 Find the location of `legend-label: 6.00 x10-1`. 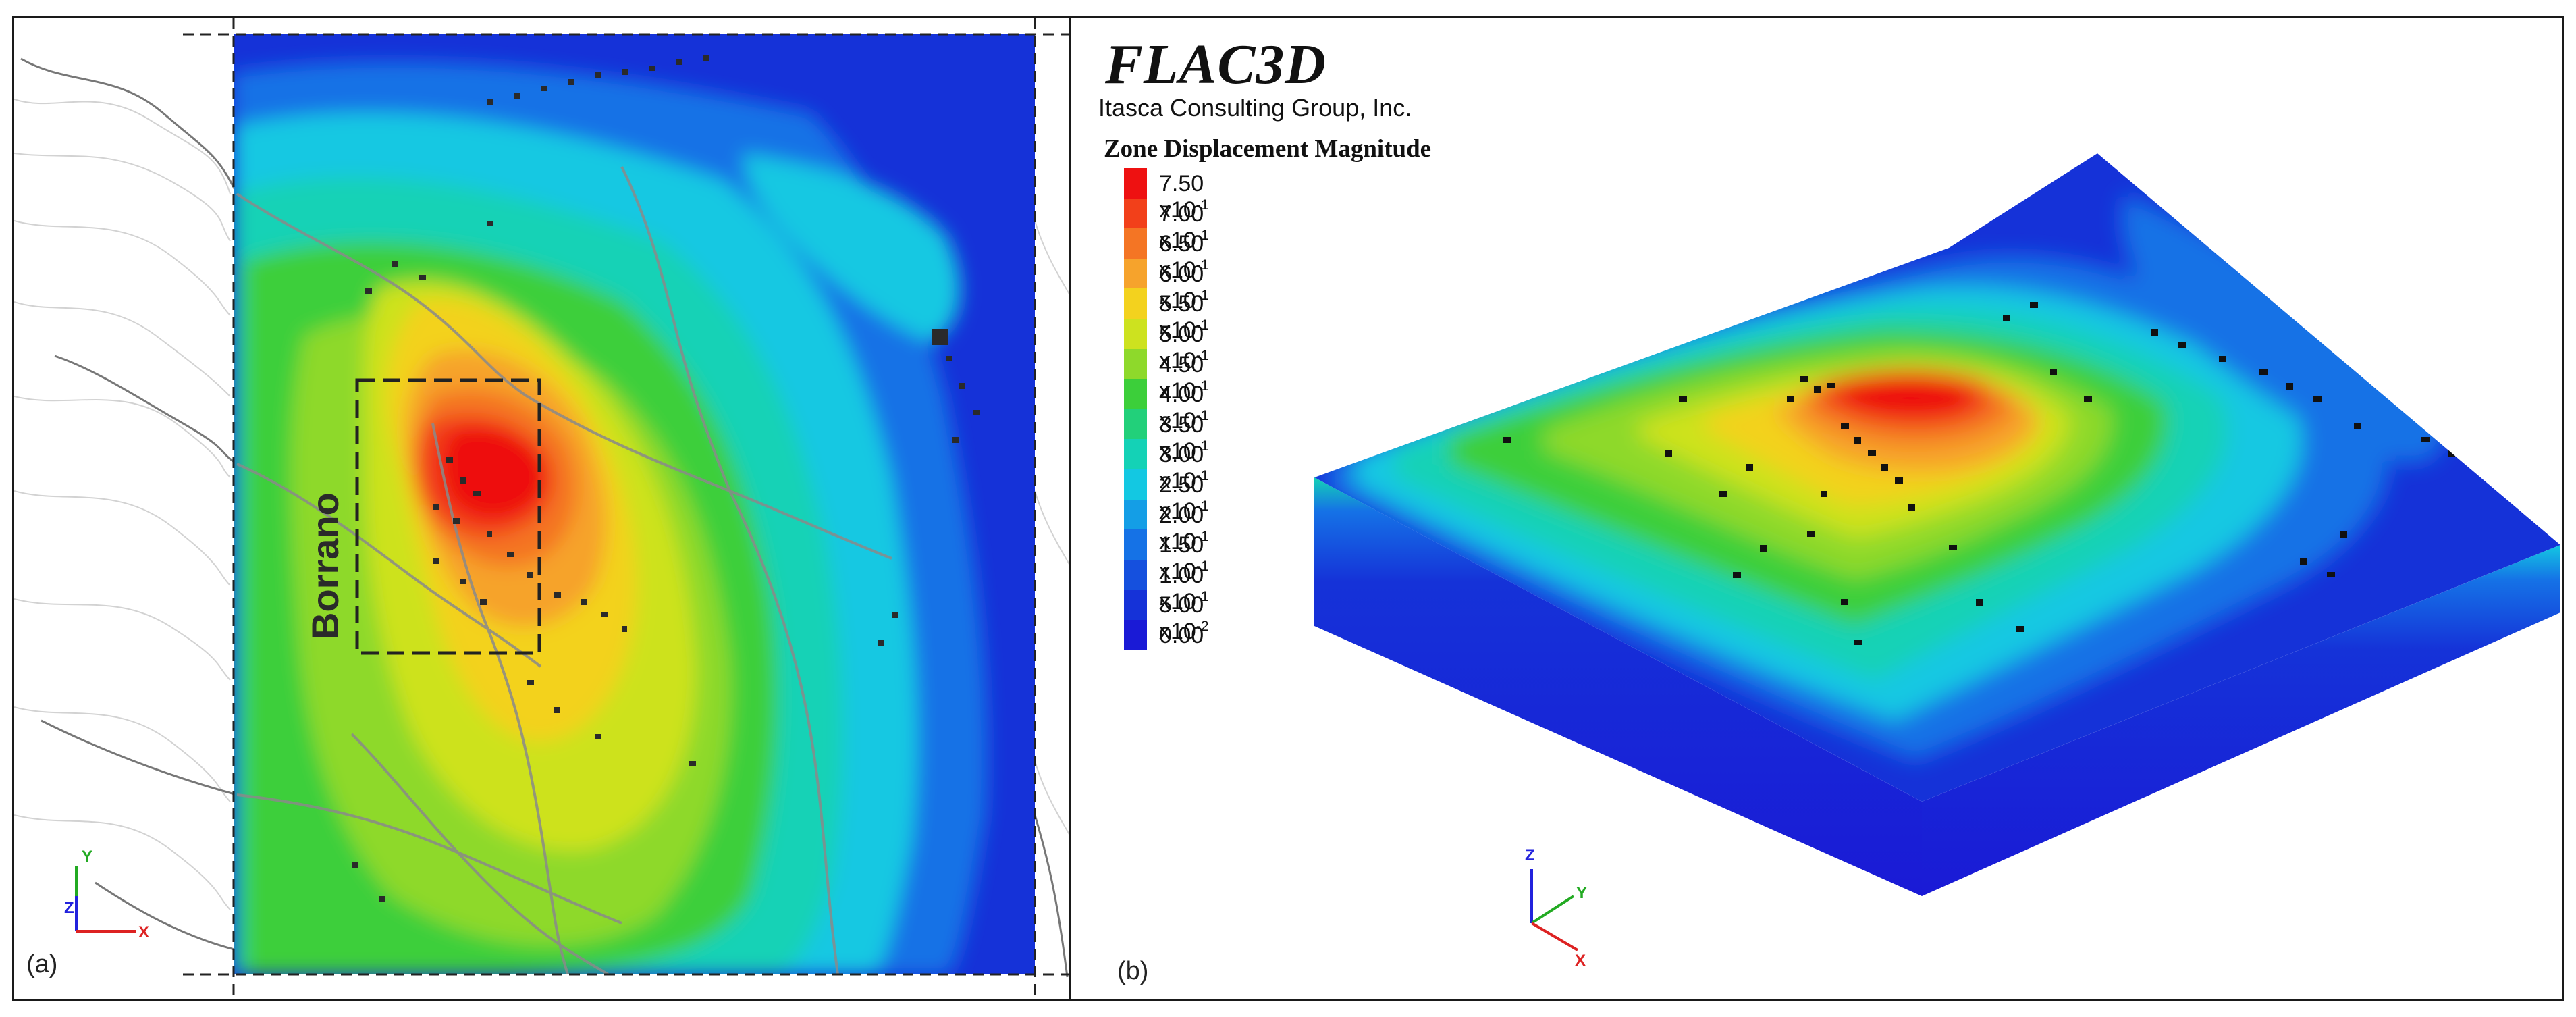

legend-label: 6.00 x10-1 is located at coordinates (1184, 287).